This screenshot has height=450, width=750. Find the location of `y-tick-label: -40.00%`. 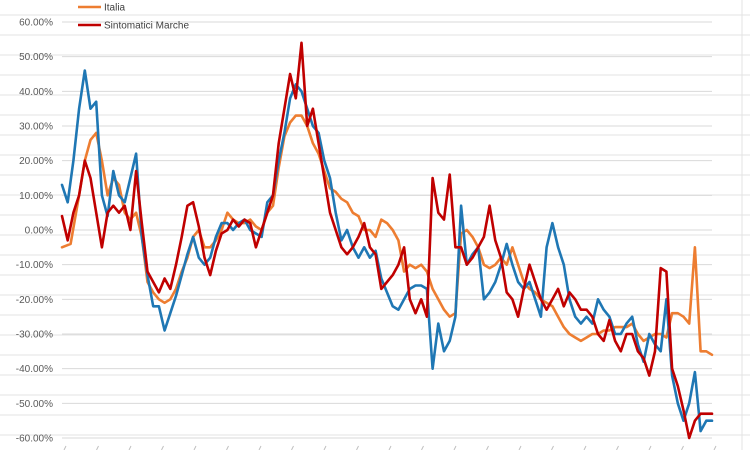

y-tick-label: -40.00% is located at coordinates (34, 369).